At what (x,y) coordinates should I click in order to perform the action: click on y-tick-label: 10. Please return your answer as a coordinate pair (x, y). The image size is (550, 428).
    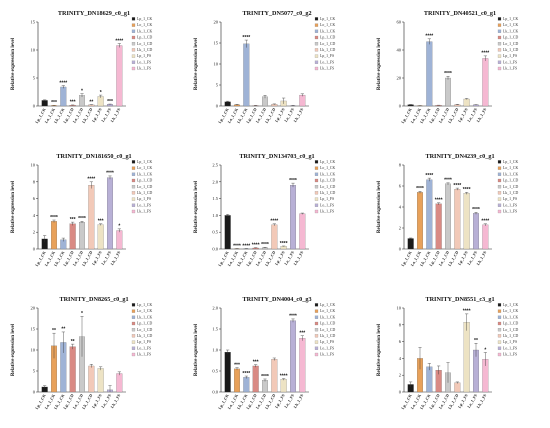
    Looking at the image, I should click on (399, 308).